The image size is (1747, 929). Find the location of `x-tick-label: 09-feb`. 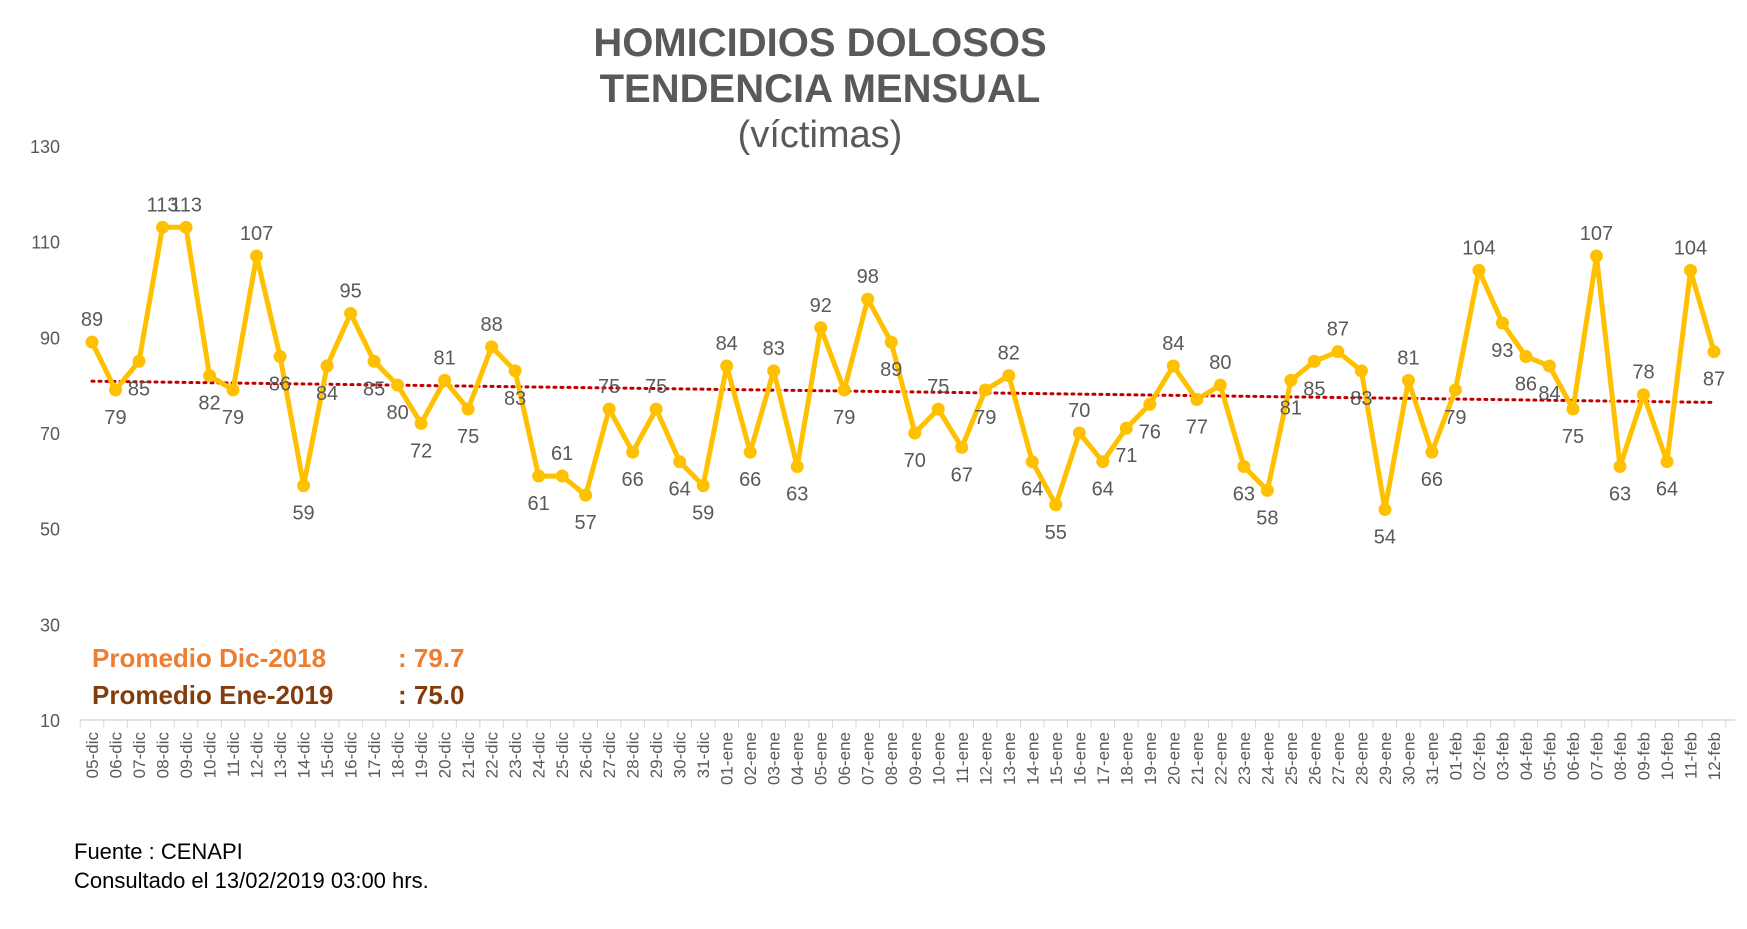

x-tick-label: 09-feb is located at coordinates (1643, 756).